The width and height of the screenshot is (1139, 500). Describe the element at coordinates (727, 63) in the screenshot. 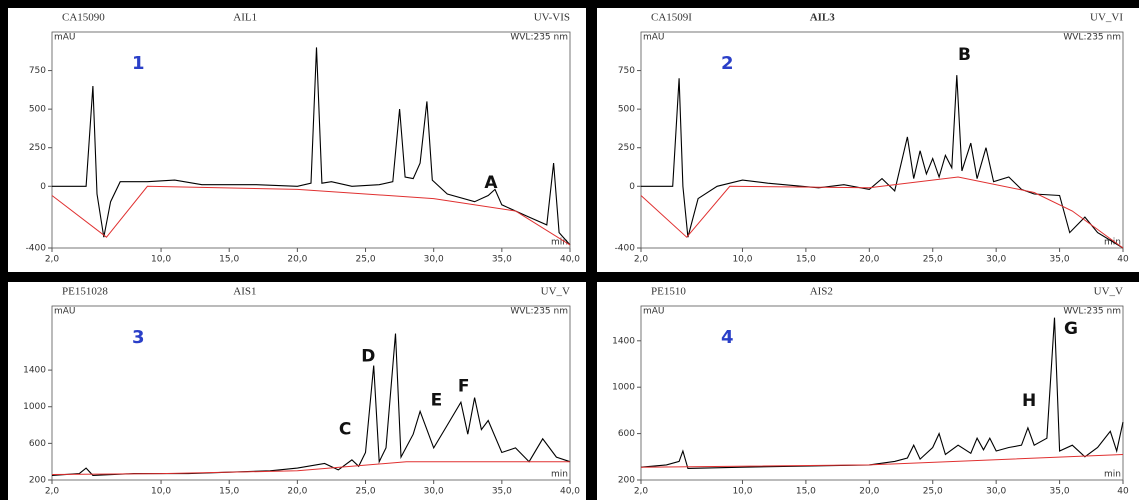

I see `panel-number: 2` at that location.